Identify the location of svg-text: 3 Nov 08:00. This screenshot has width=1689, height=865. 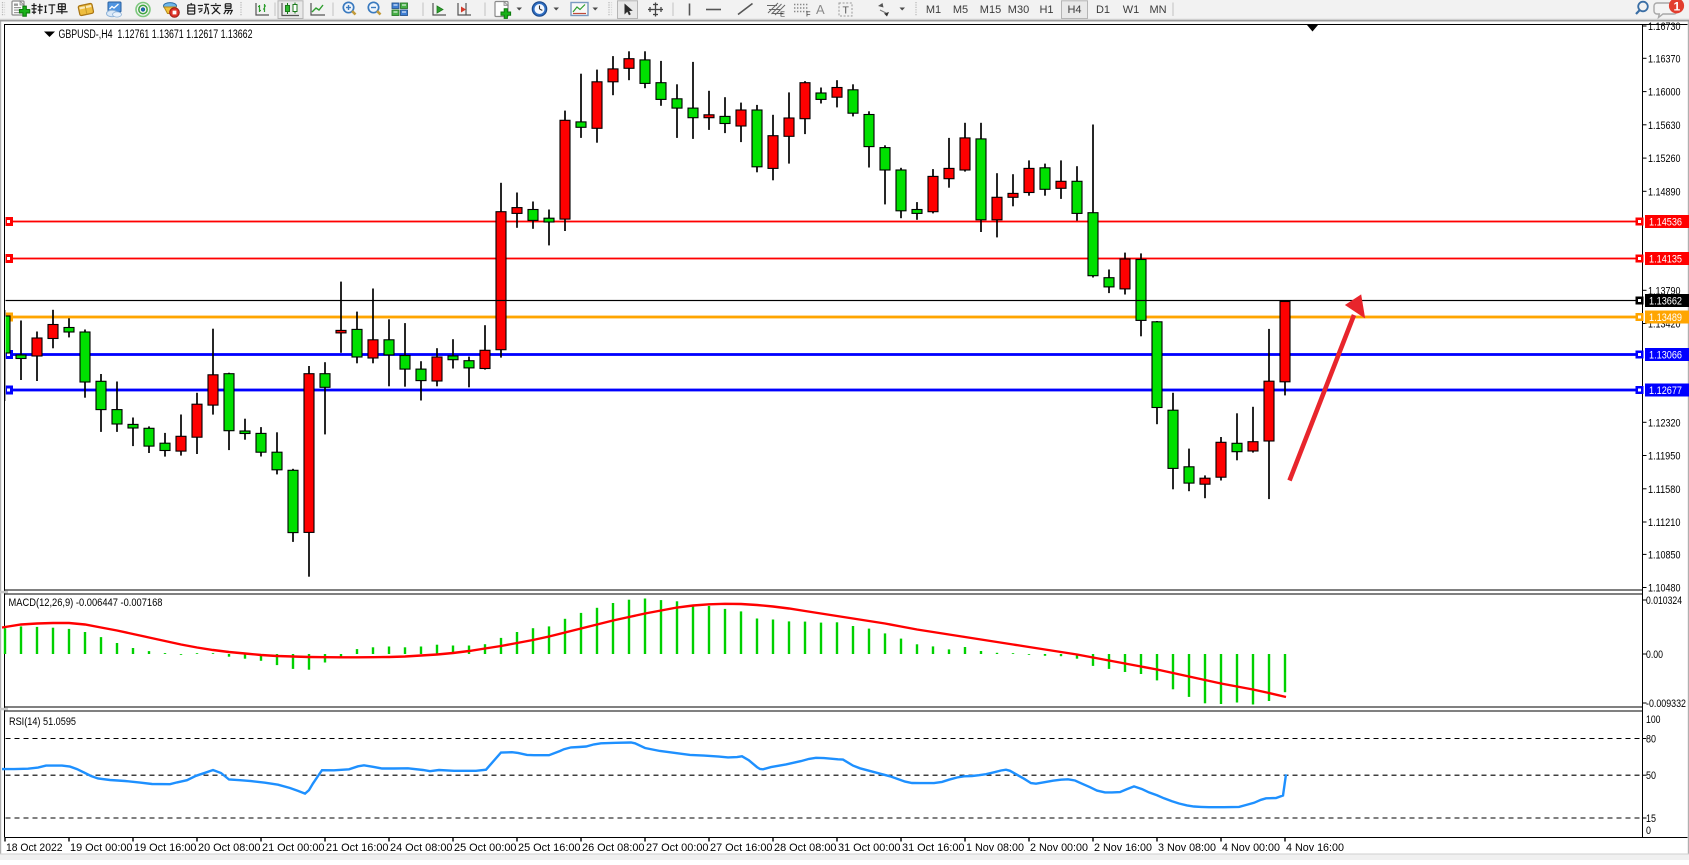
(1187, 848).